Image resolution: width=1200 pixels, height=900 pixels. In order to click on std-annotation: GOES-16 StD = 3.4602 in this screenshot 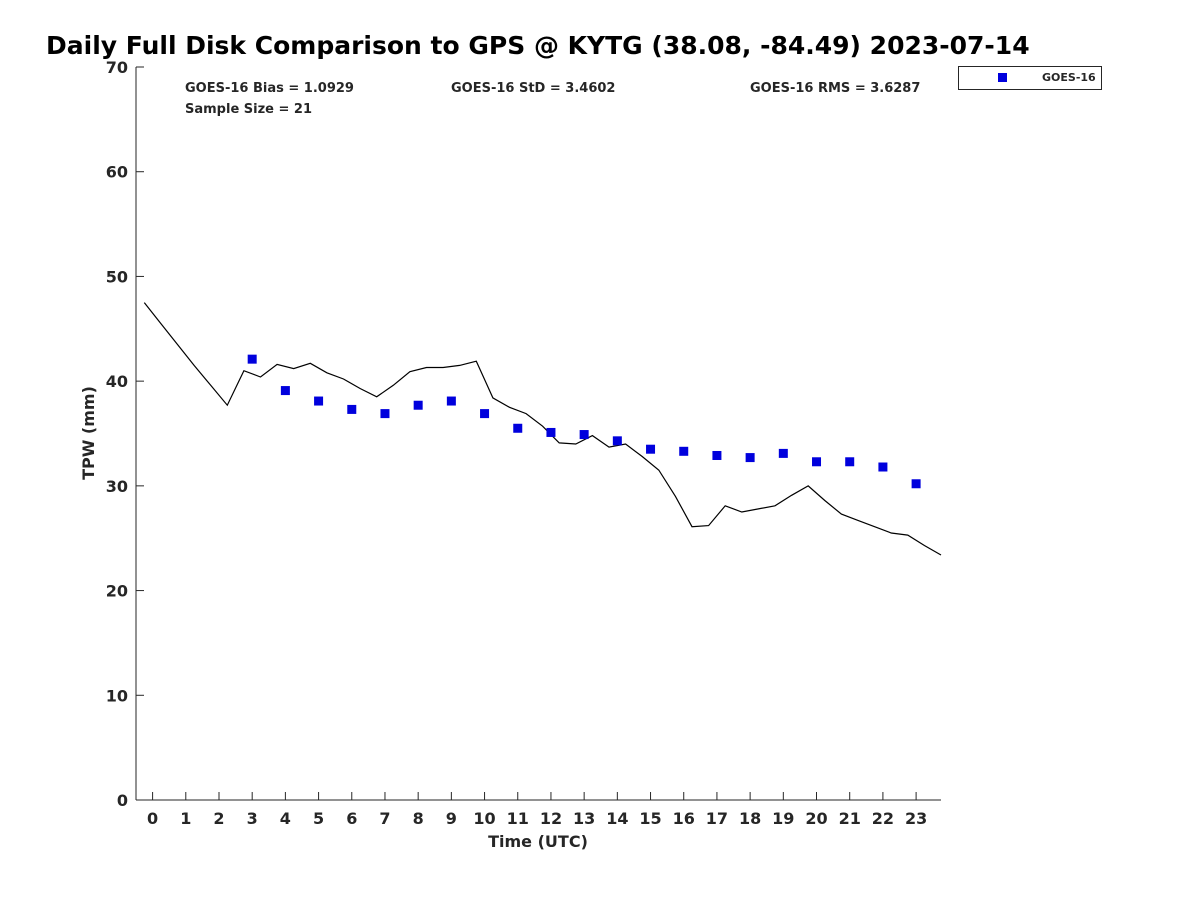, I will do `click(533, 88)`.